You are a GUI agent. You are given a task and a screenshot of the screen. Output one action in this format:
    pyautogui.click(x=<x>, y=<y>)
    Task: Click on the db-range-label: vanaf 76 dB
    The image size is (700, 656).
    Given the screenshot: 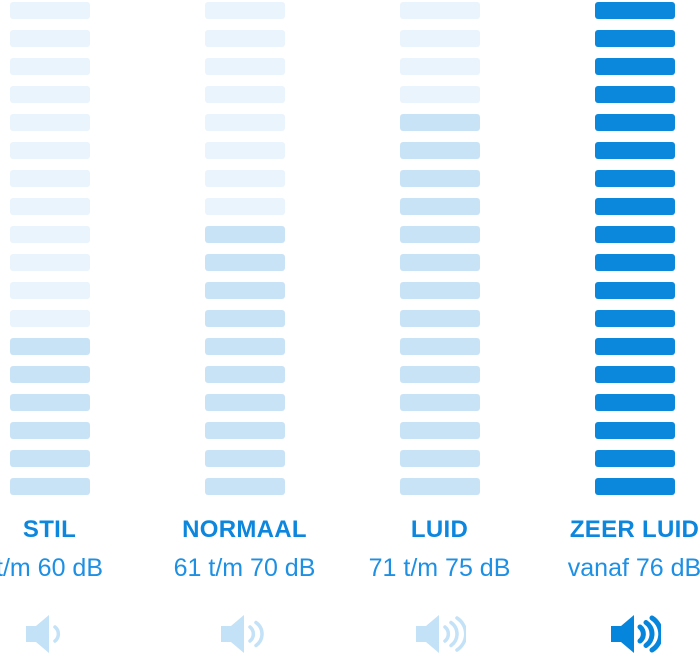 What is the action you would take?
    pyautogui.click(x=633, y=568)
    